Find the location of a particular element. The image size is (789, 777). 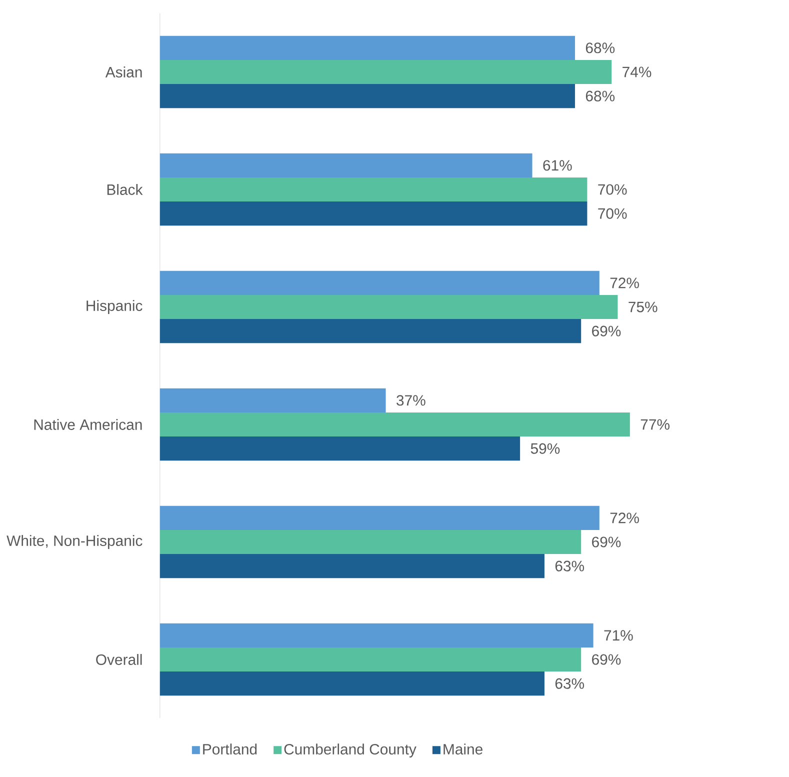

legend-label: Maine is located at coordinates (463, 749).